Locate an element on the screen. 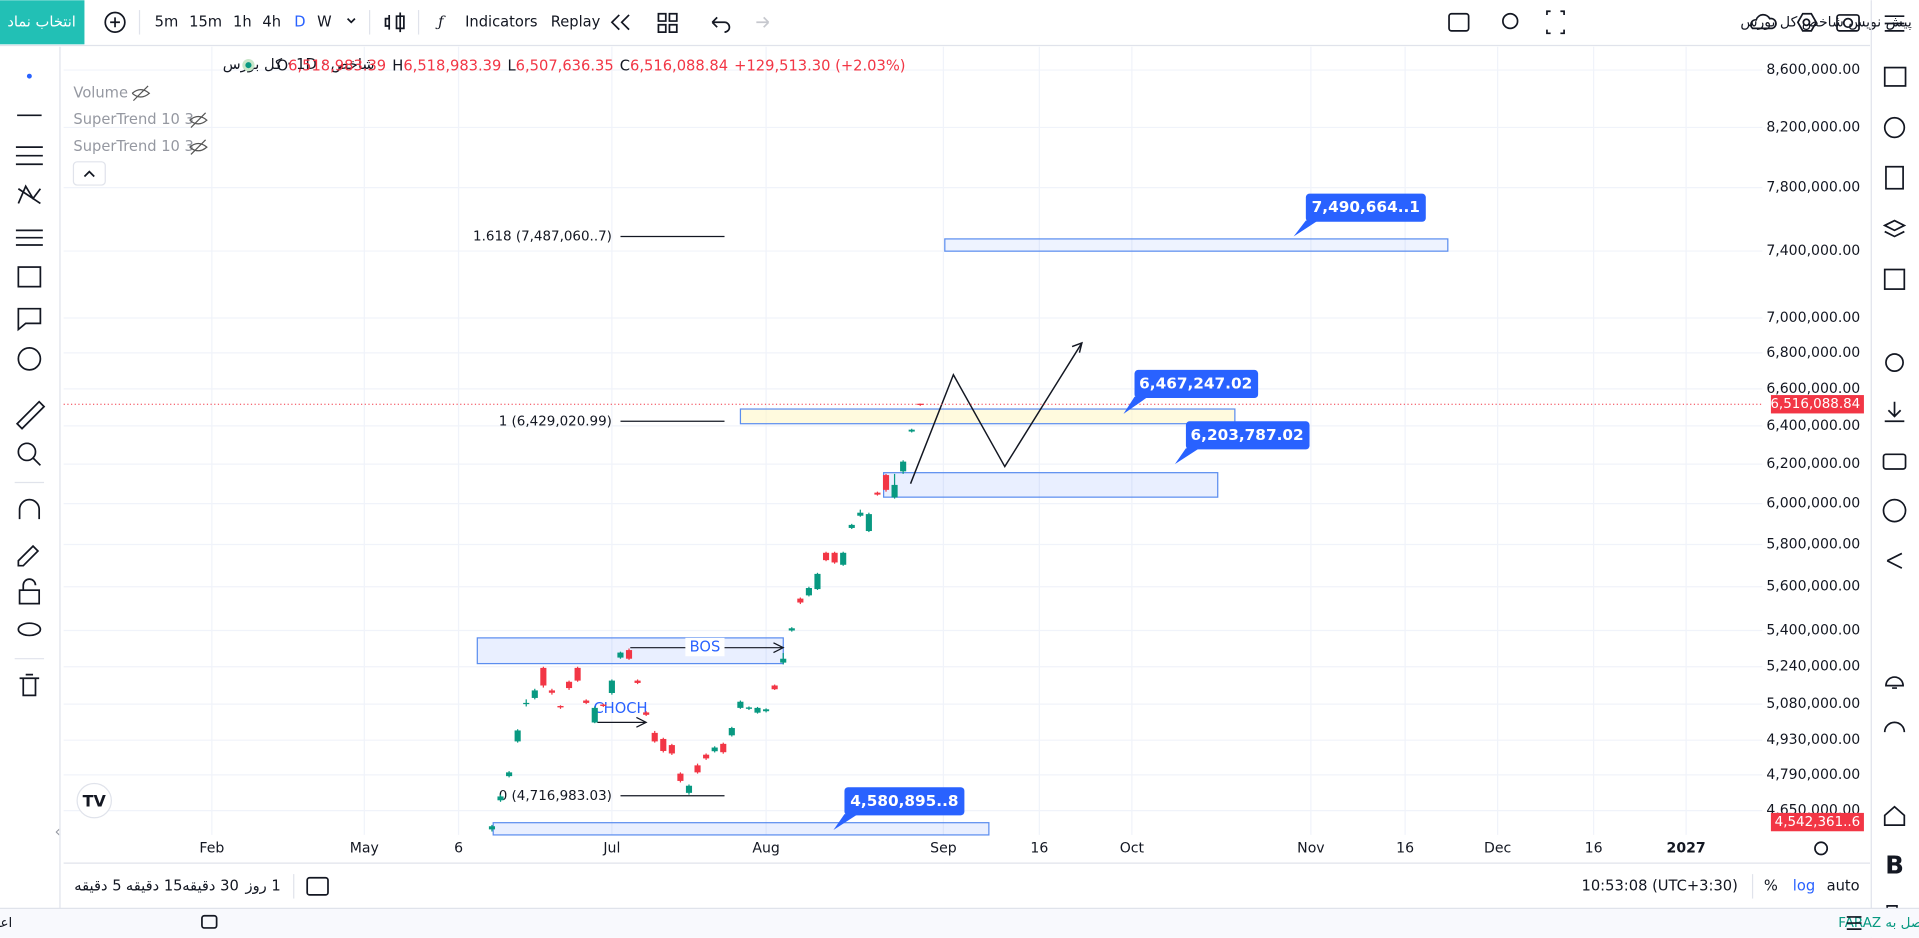  watchlist-icon is located at coordinates (1895, 76).